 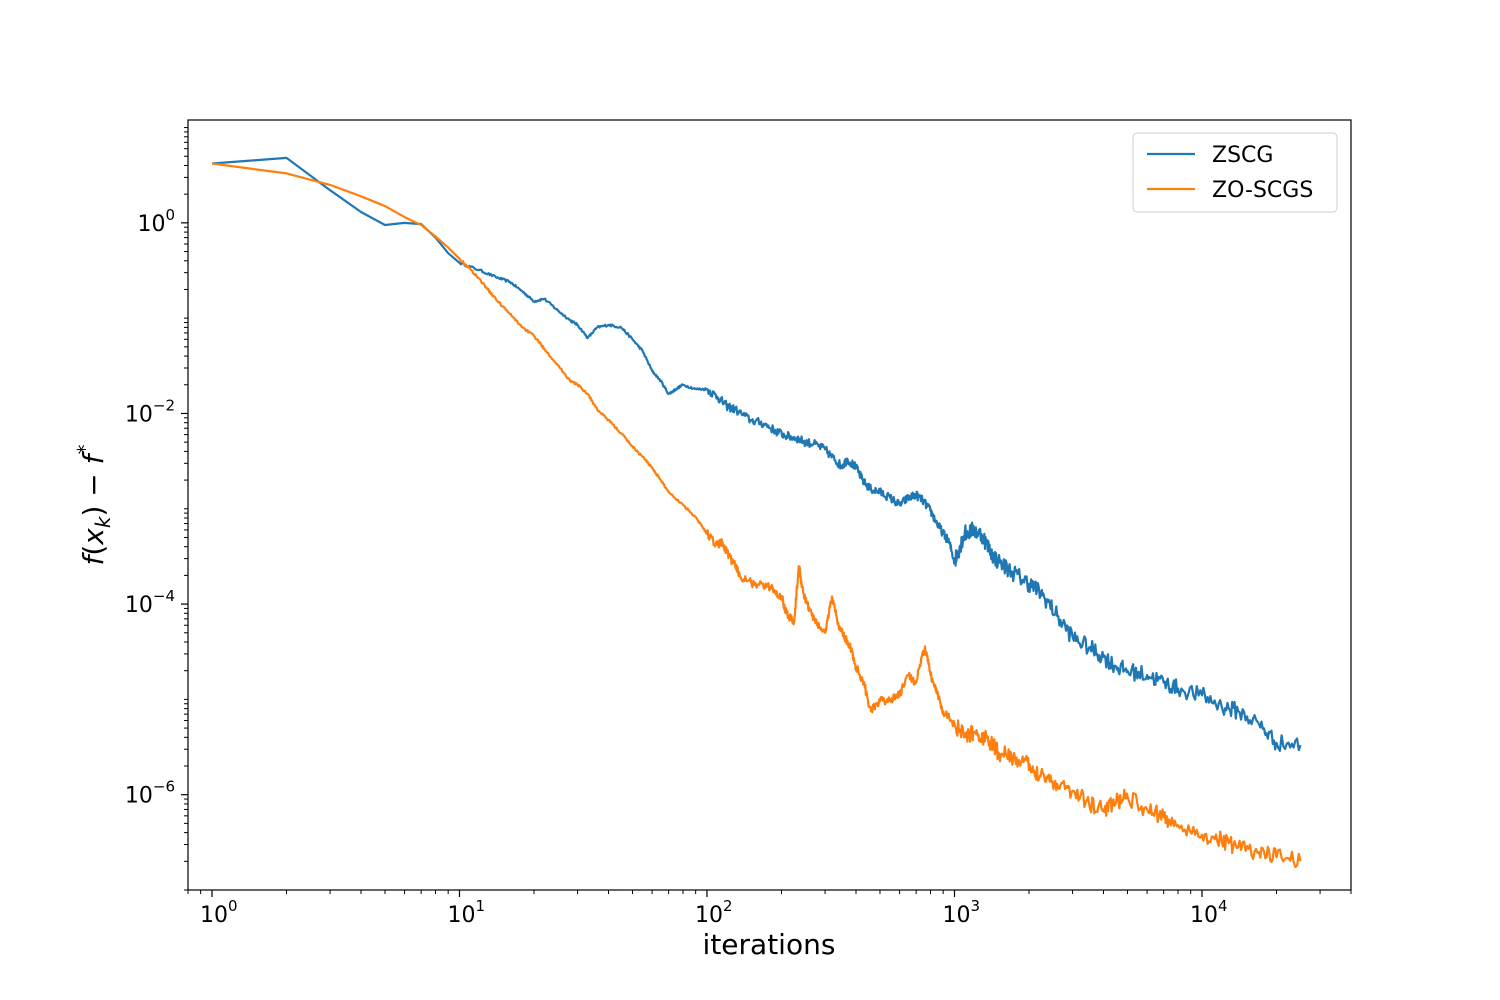 What do you see at coordinates (466, 912) in the screenshot?
I see `x-tick-label: 10¹` at bounding box center [466, 912].